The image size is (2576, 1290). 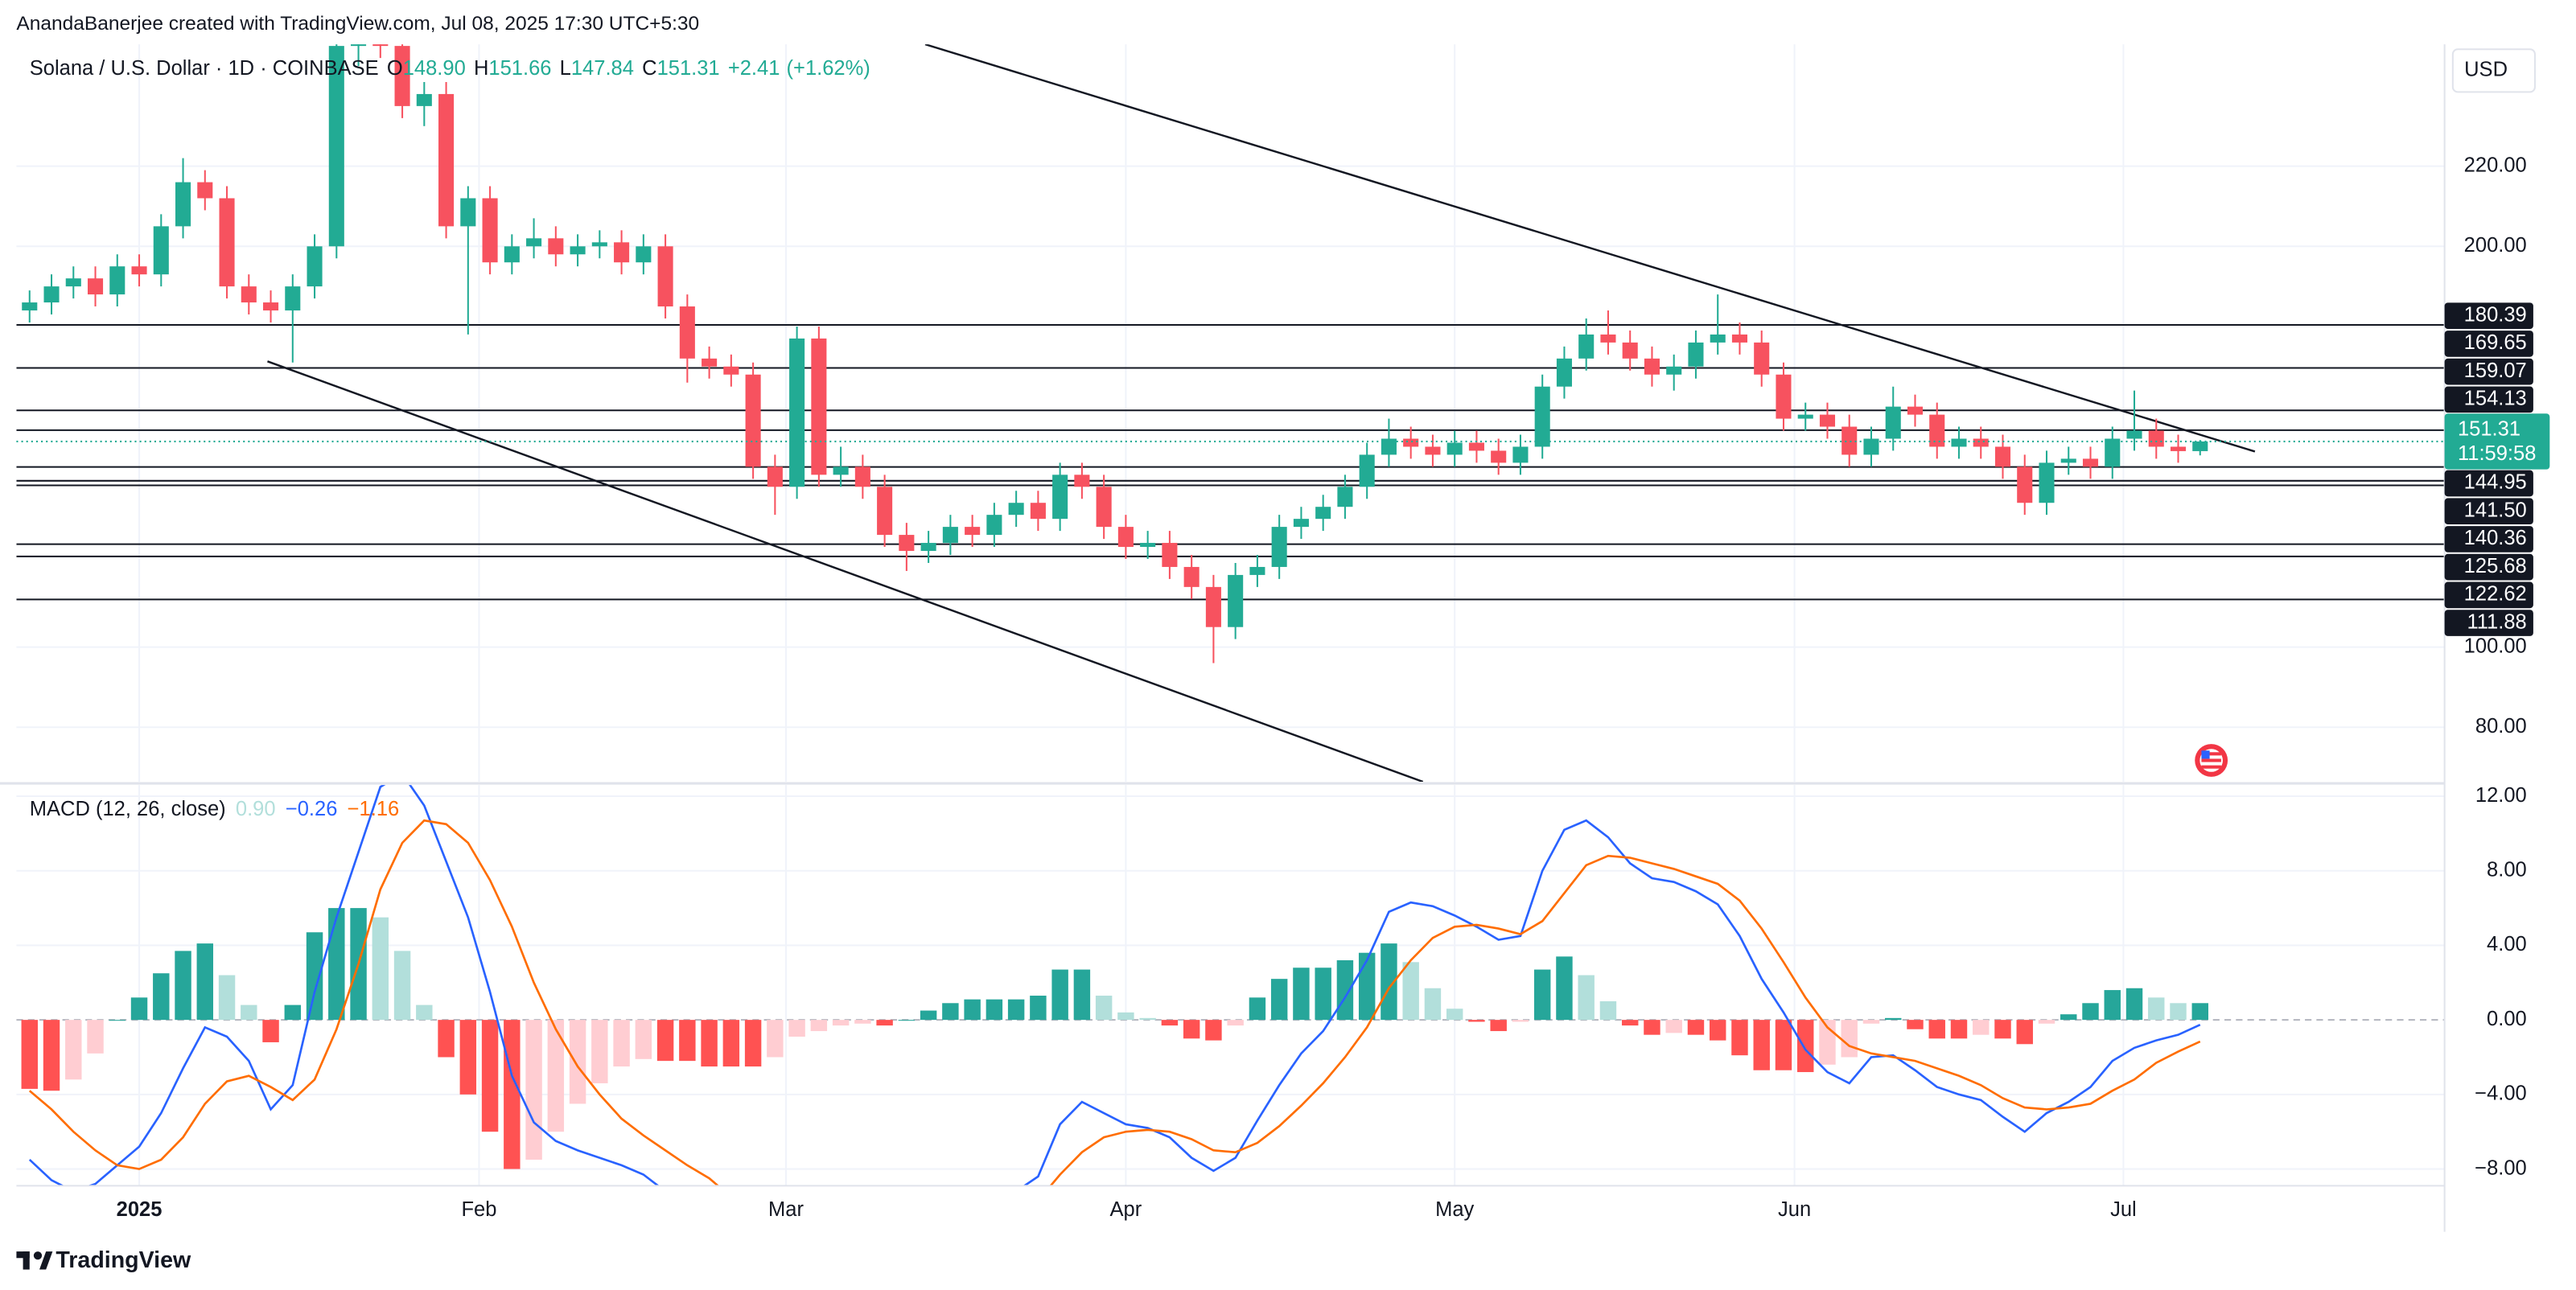 What do you see at coordinates (38, 1255) in the screenshot?
I see `logo-part` at bounding box center [38, 1255].